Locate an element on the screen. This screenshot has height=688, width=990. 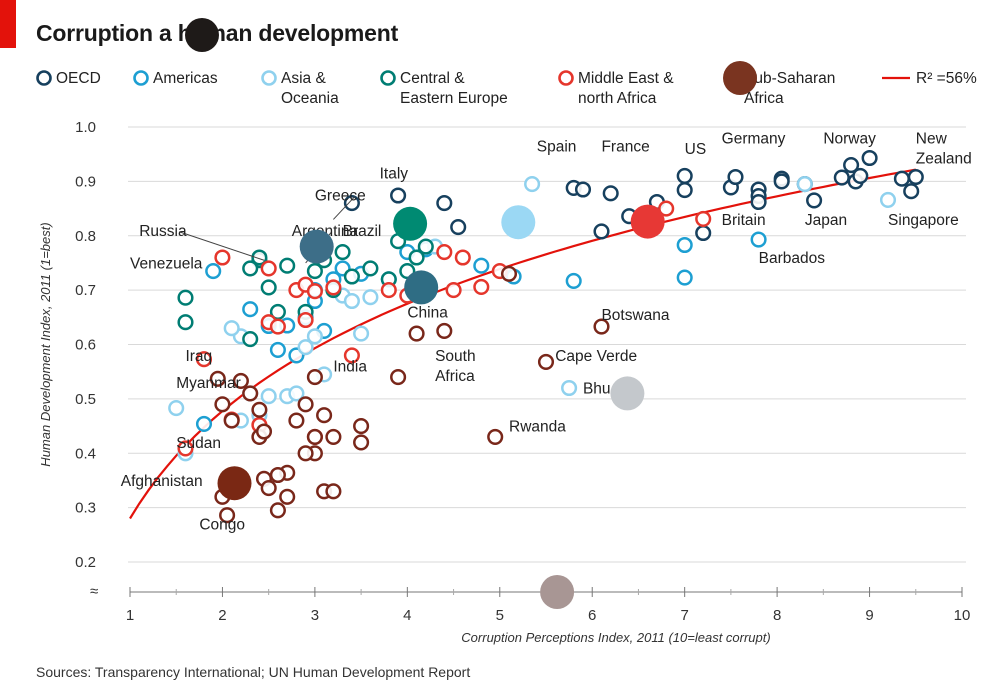
country-label: US is located at coordinates (696, 149).